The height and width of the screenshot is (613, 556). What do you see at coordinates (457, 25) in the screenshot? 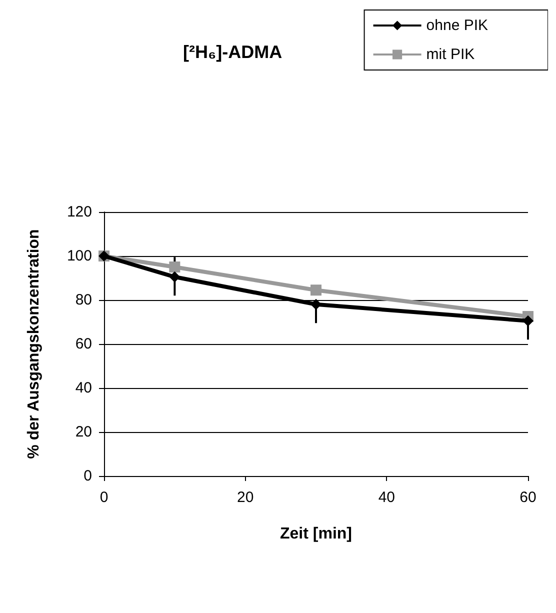
I see `legend-label: ohne PIK` at bounding box center [457, 25].